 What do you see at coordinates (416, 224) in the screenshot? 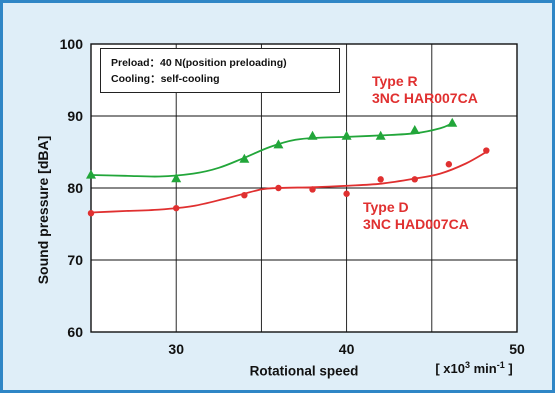
I see `series-label-type-d-line2: 3NC HAD007CA` at bounding box center [416, 224].